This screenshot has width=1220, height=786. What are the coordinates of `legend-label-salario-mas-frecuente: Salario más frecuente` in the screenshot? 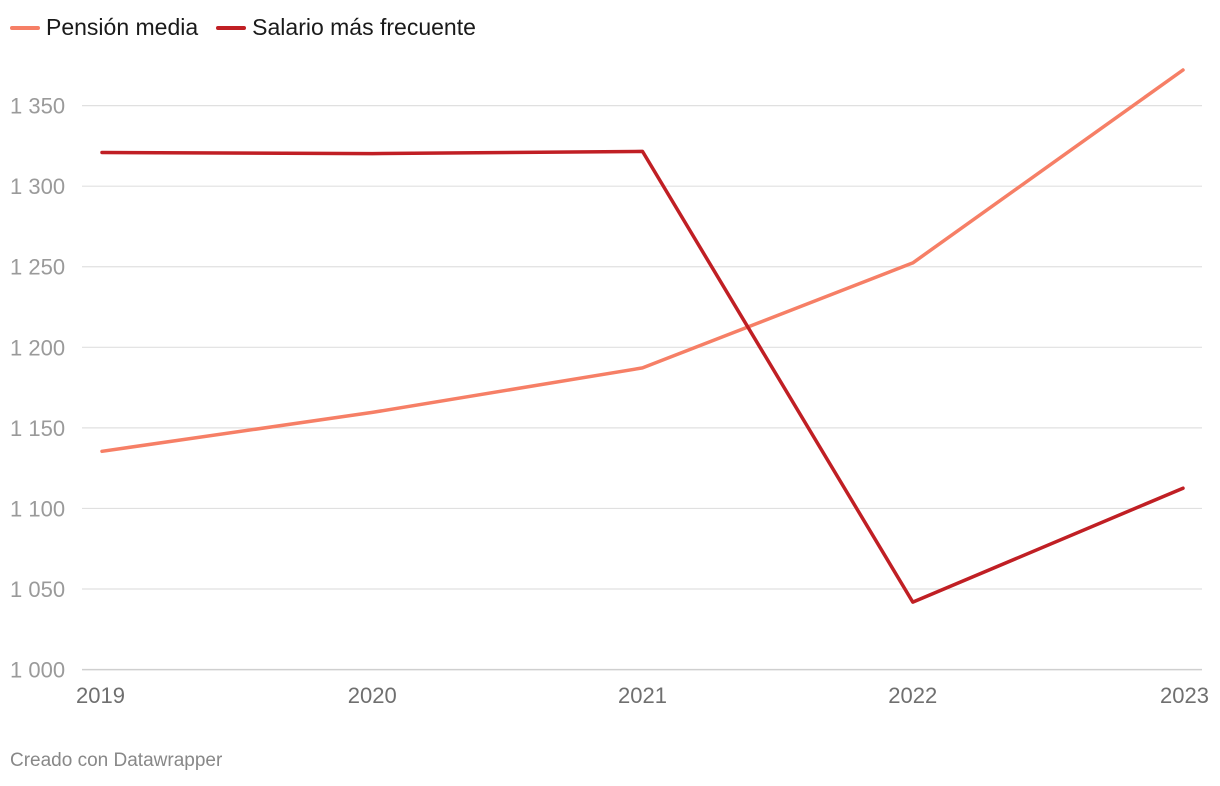 It's located at (364, 27).